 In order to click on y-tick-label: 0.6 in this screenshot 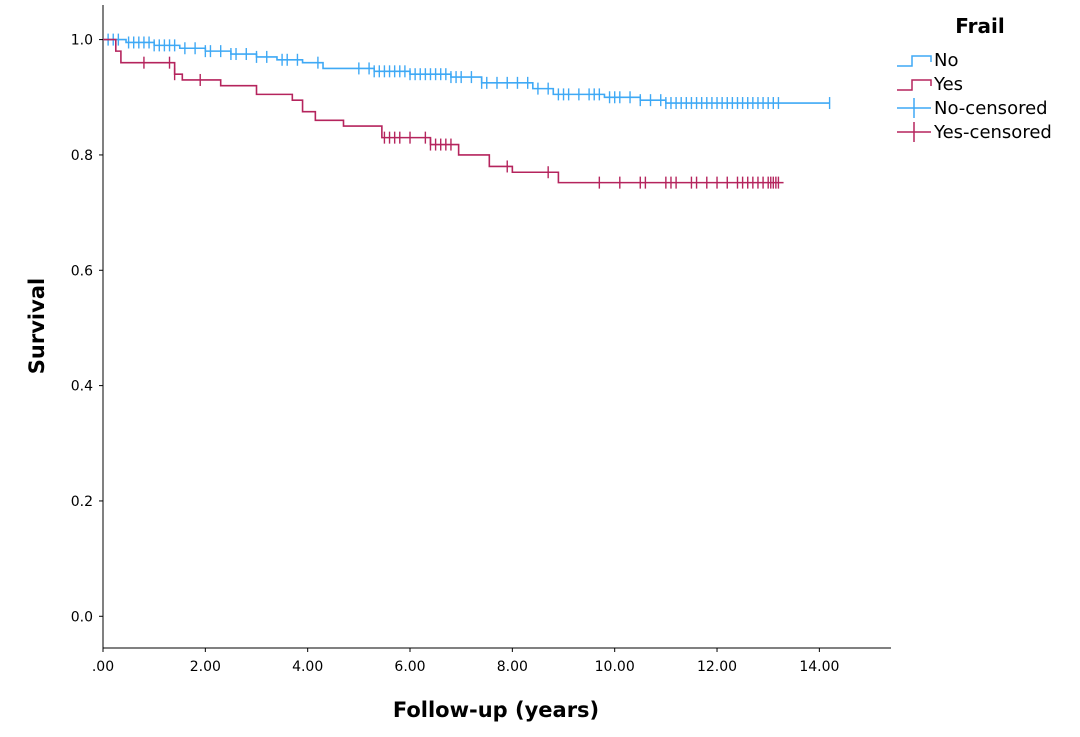, I will do `click(82, 271)`.